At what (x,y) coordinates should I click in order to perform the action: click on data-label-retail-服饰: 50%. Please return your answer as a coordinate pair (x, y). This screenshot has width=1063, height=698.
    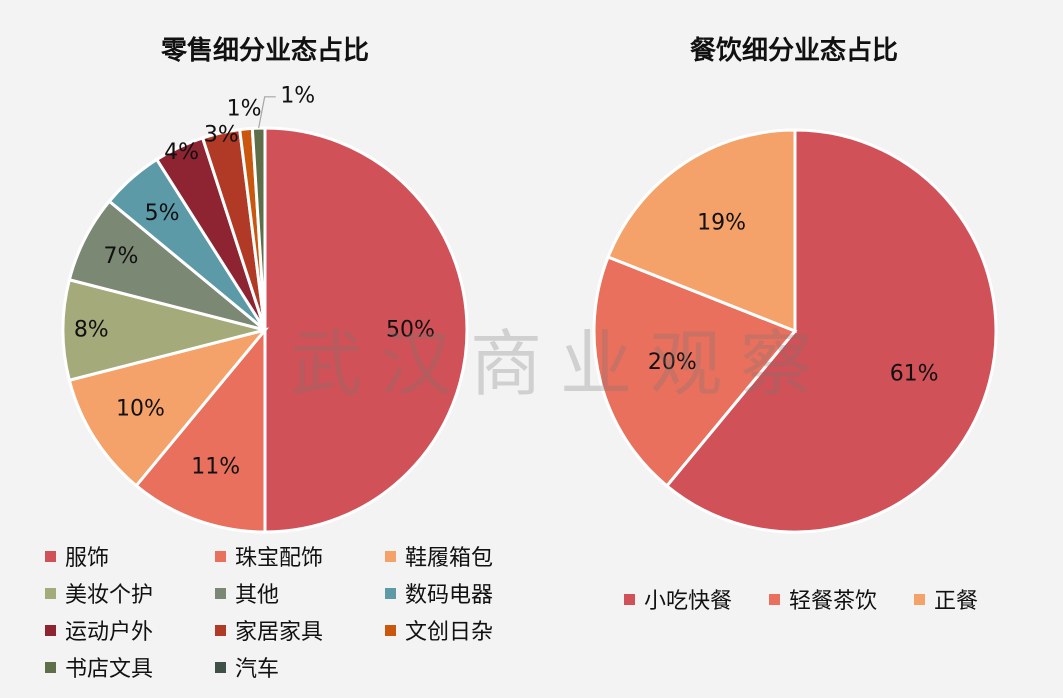
    Looking at the image, I should click on (410, 330).